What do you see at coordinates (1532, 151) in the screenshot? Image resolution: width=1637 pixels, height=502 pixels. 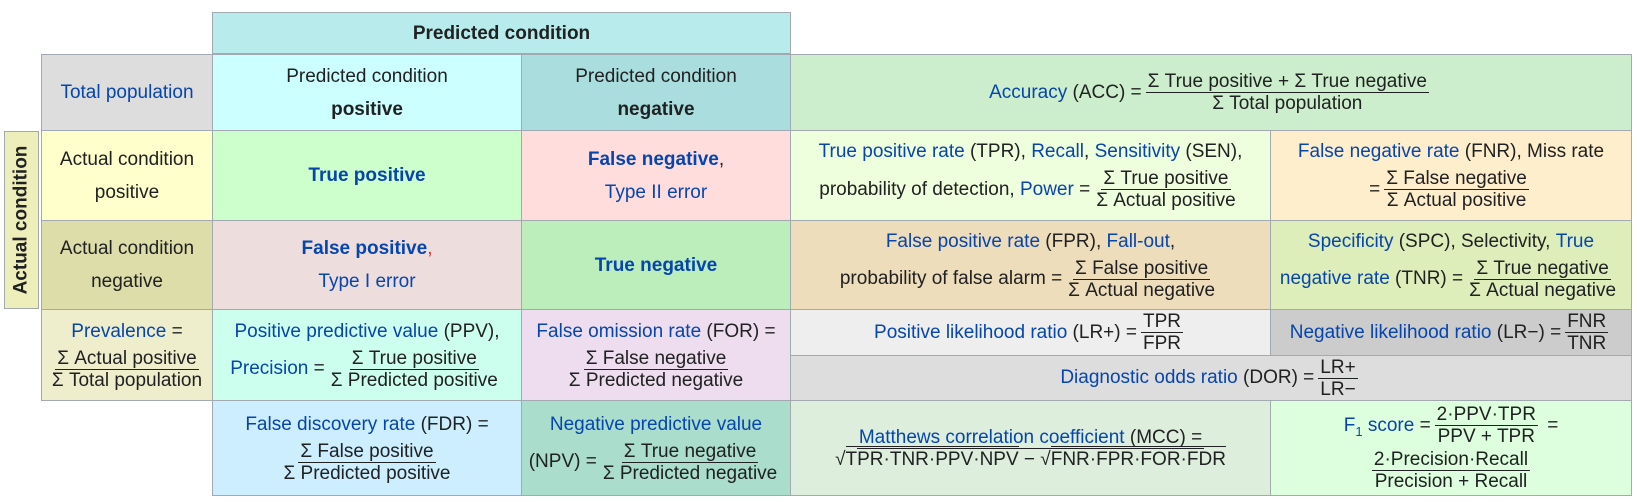 I see `fnr-abbr: (FNR), Miss rate` at bounding box center [1532, 151].